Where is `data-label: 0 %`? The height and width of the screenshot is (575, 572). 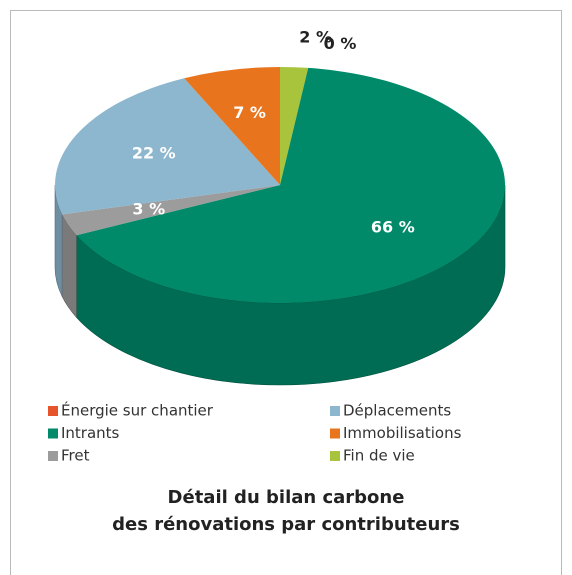 data-label: 0 % is located at coordinates (340, 43).